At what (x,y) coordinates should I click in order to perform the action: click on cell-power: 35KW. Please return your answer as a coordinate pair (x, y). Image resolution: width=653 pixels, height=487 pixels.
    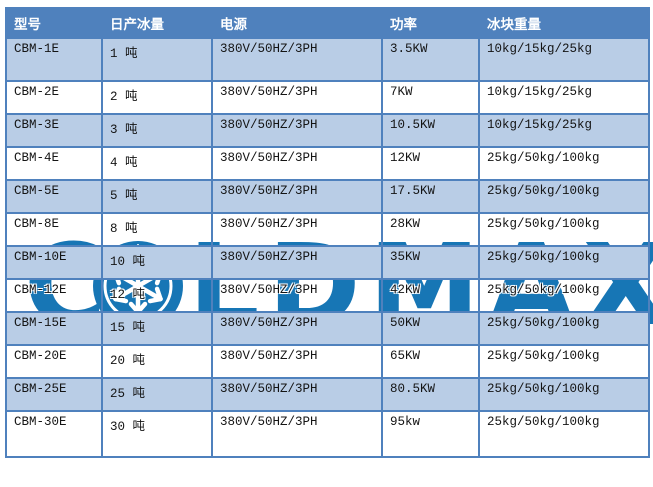
    Looking at the image, I should click on (430, 262).